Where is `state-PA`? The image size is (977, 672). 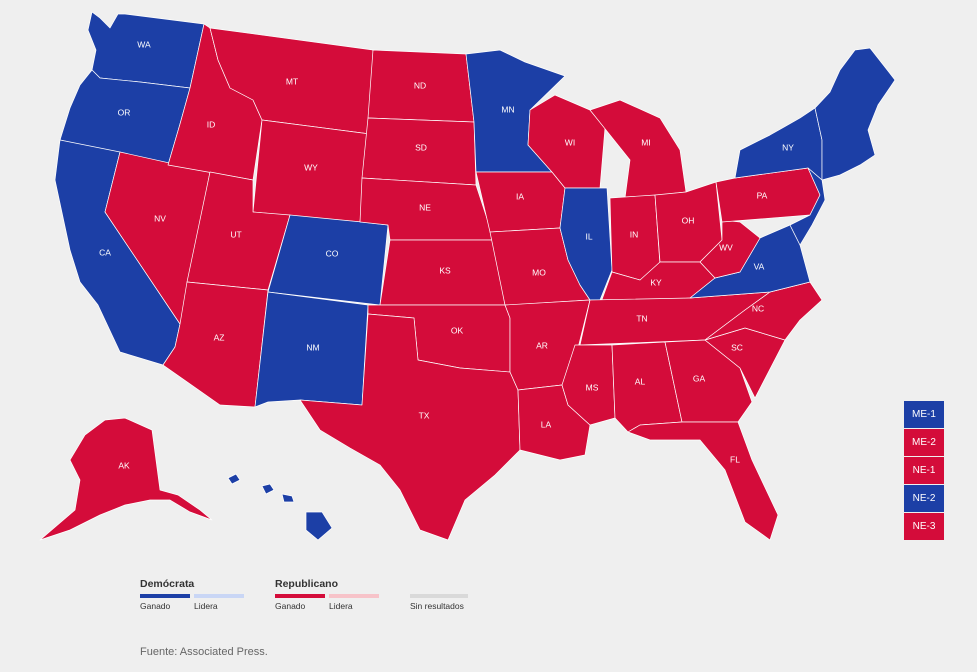
state-PA is located at coordinates (768, 195).